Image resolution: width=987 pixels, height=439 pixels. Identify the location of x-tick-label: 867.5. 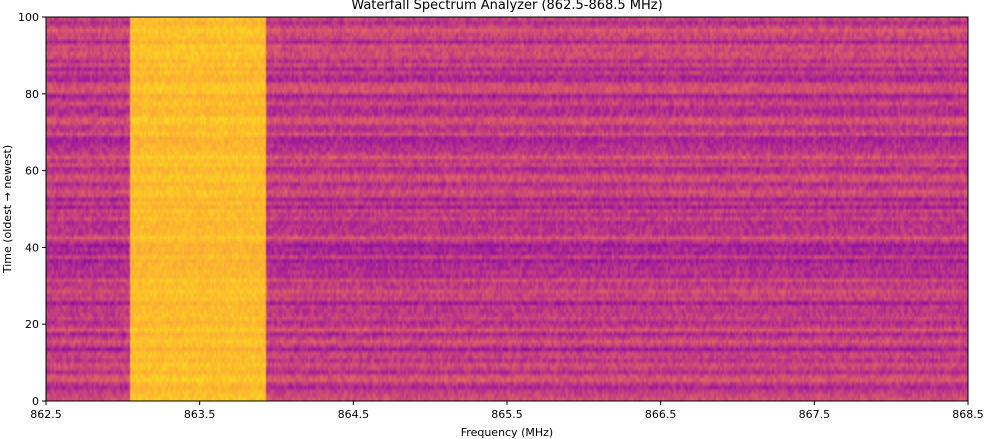
(815, 414).